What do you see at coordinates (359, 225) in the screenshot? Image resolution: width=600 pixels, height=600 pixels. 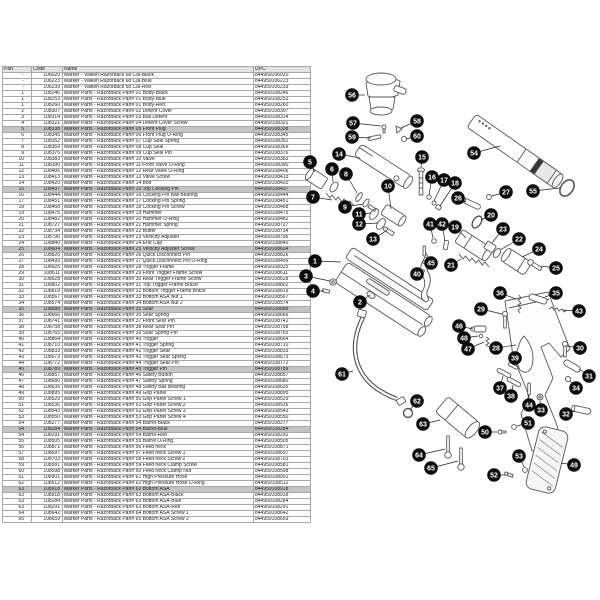 I see `svg-text: 12` at bounding box center [359, 225].